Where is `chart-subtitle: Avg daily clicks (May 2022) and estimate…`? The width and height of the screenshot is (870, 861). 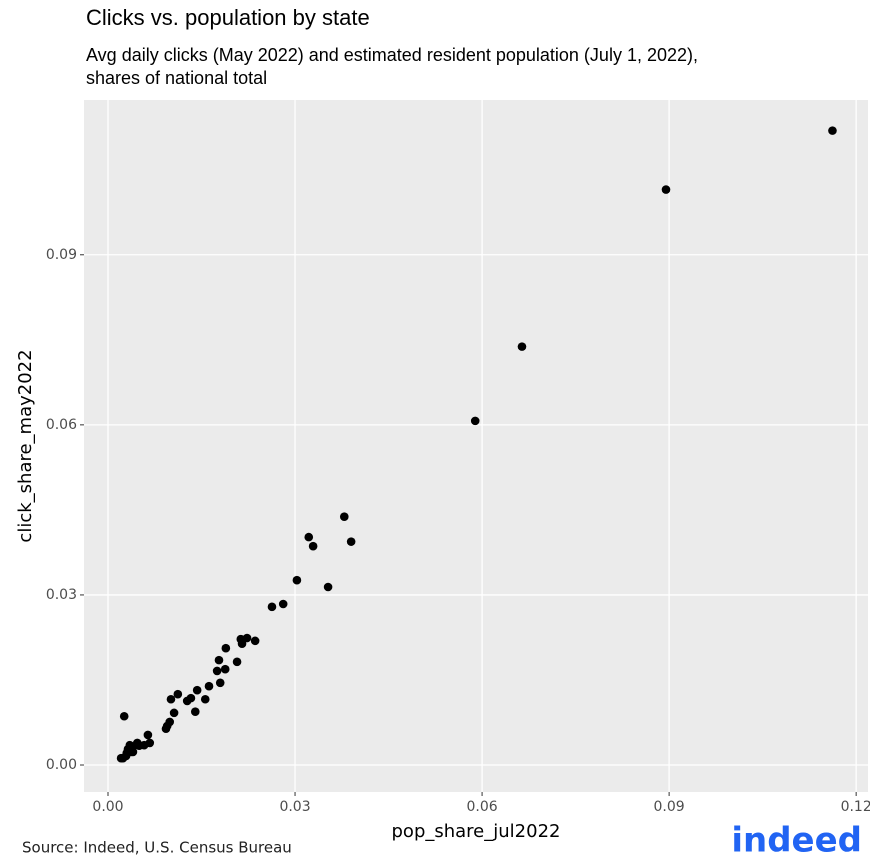 chart-subtitle: Avg daily clicks (May 2022) and estimate… is located at coordinates (392, 55).